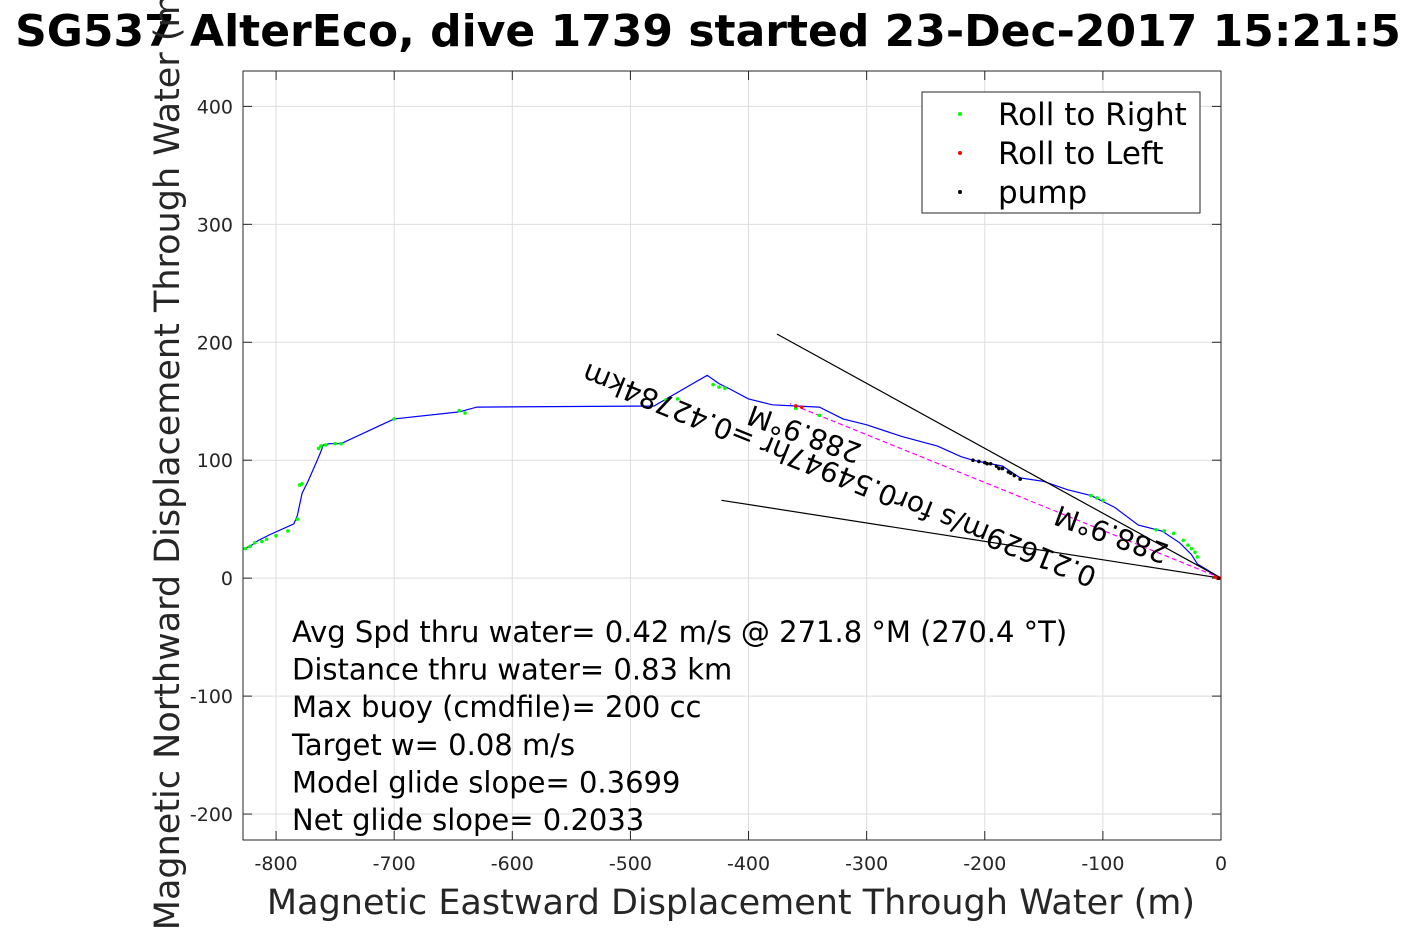  Describe the element at coordinates (211, 697) in the screenshot. I see `y-tick-label: -100` at that location.